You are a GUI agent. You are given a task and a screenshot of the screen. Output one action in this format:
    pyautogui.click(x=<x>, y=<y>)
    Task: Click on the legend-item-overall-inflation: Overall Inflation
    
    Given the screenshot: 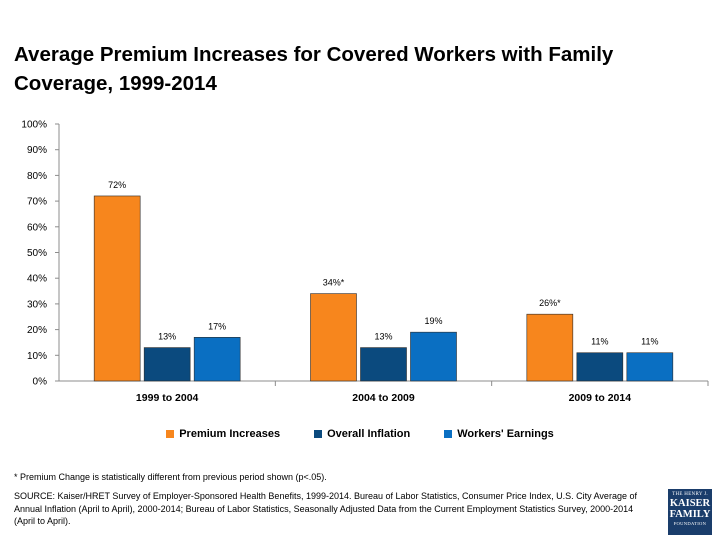 What is the action you would take?
    pyautogui.click(x=362, y=434)
    